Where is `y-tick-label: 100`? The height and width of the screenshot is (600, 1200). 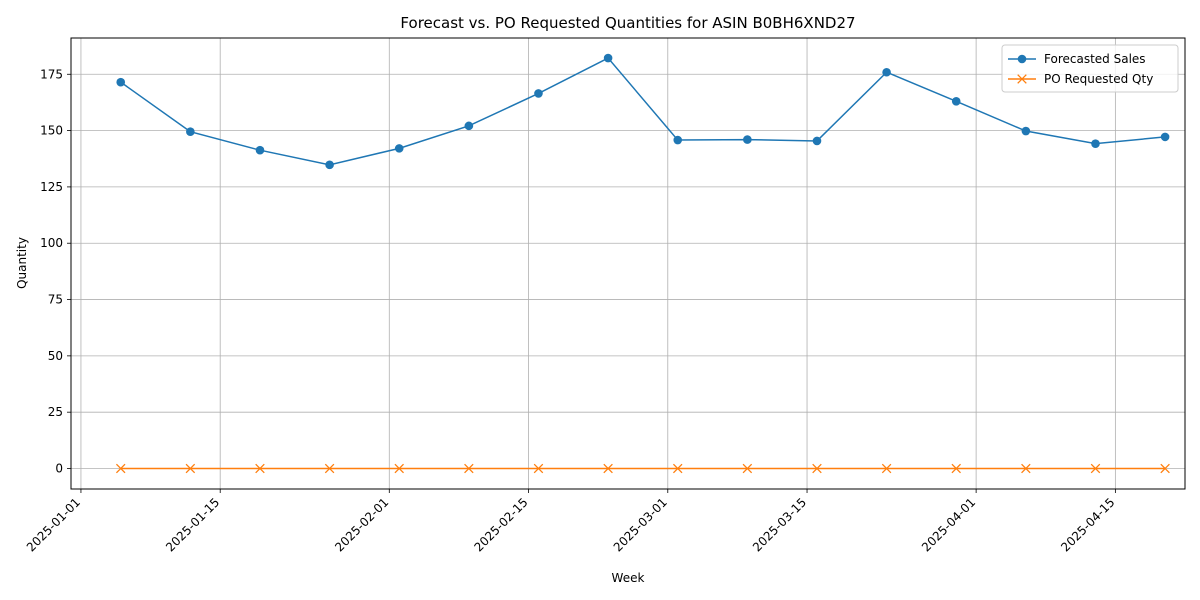
y-tick-label: 100 is located at coordinates (51, 243).